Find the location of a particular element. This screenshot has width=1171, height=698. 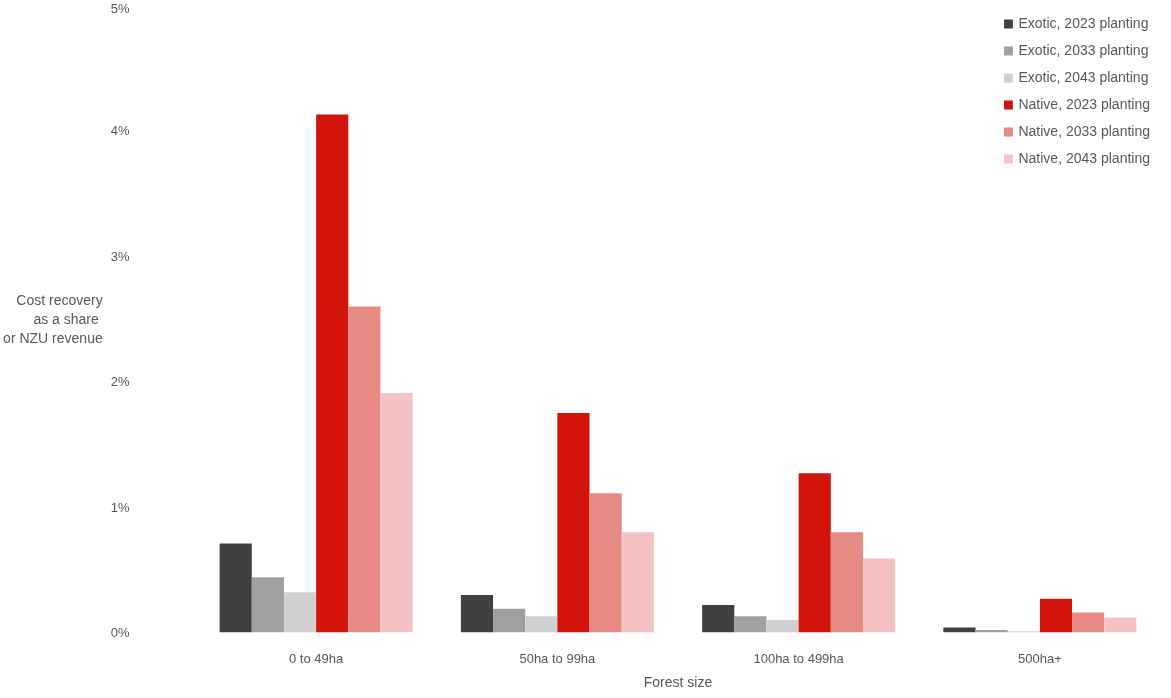

x-tick-label: 500ha+ is located at coordinates (1040, 658).